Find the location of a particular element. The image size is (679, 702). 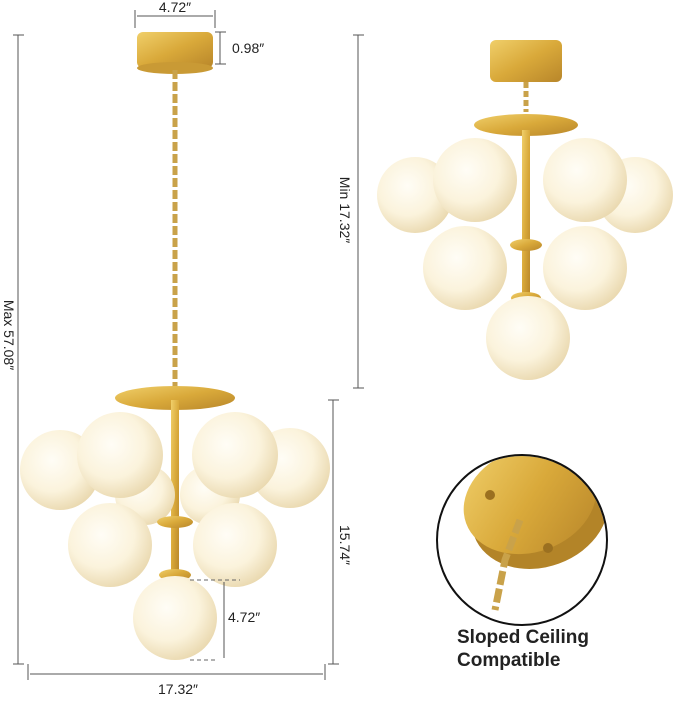

canopy-width: 4.72″ is located at coordinates (175, 7).